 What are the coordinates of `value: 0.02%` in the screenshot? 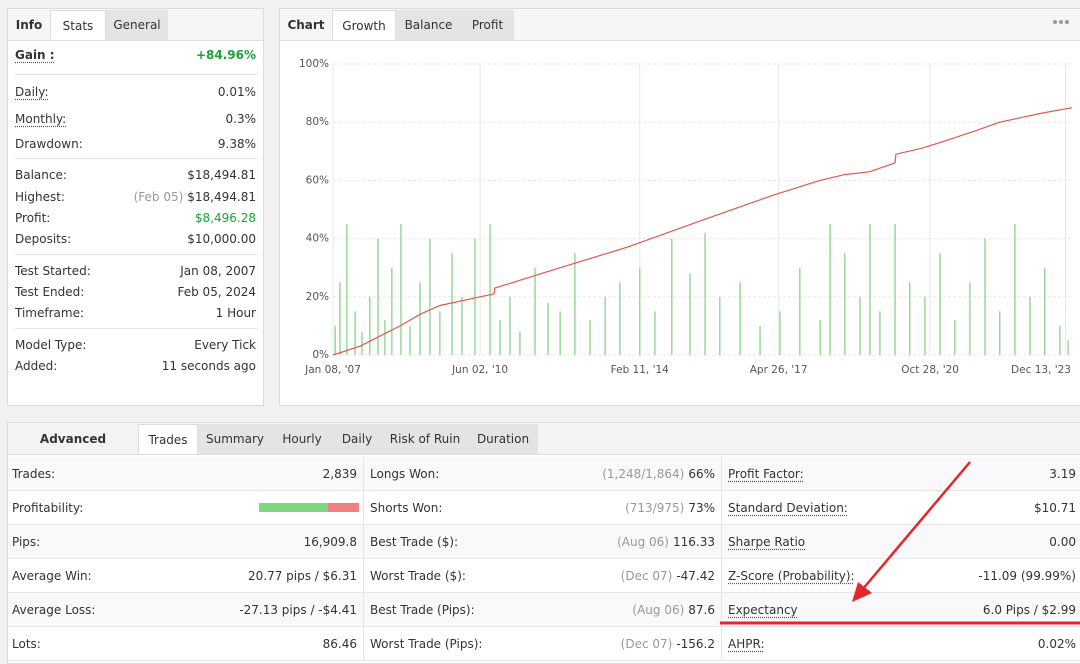 It's located at (1056, 644).